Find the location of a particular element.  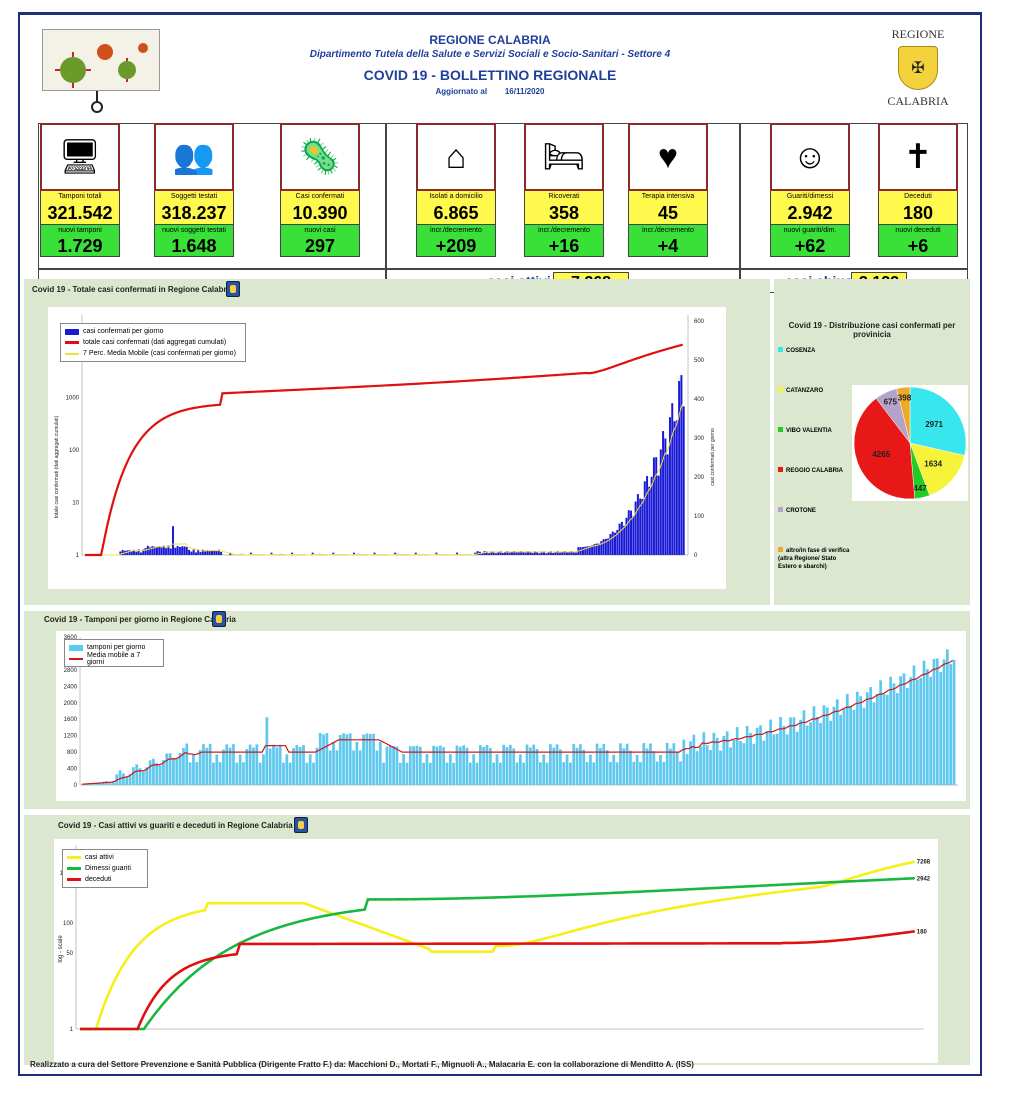

legend-item-tests: tamponi per giorno is located at coordinates (114, 647).